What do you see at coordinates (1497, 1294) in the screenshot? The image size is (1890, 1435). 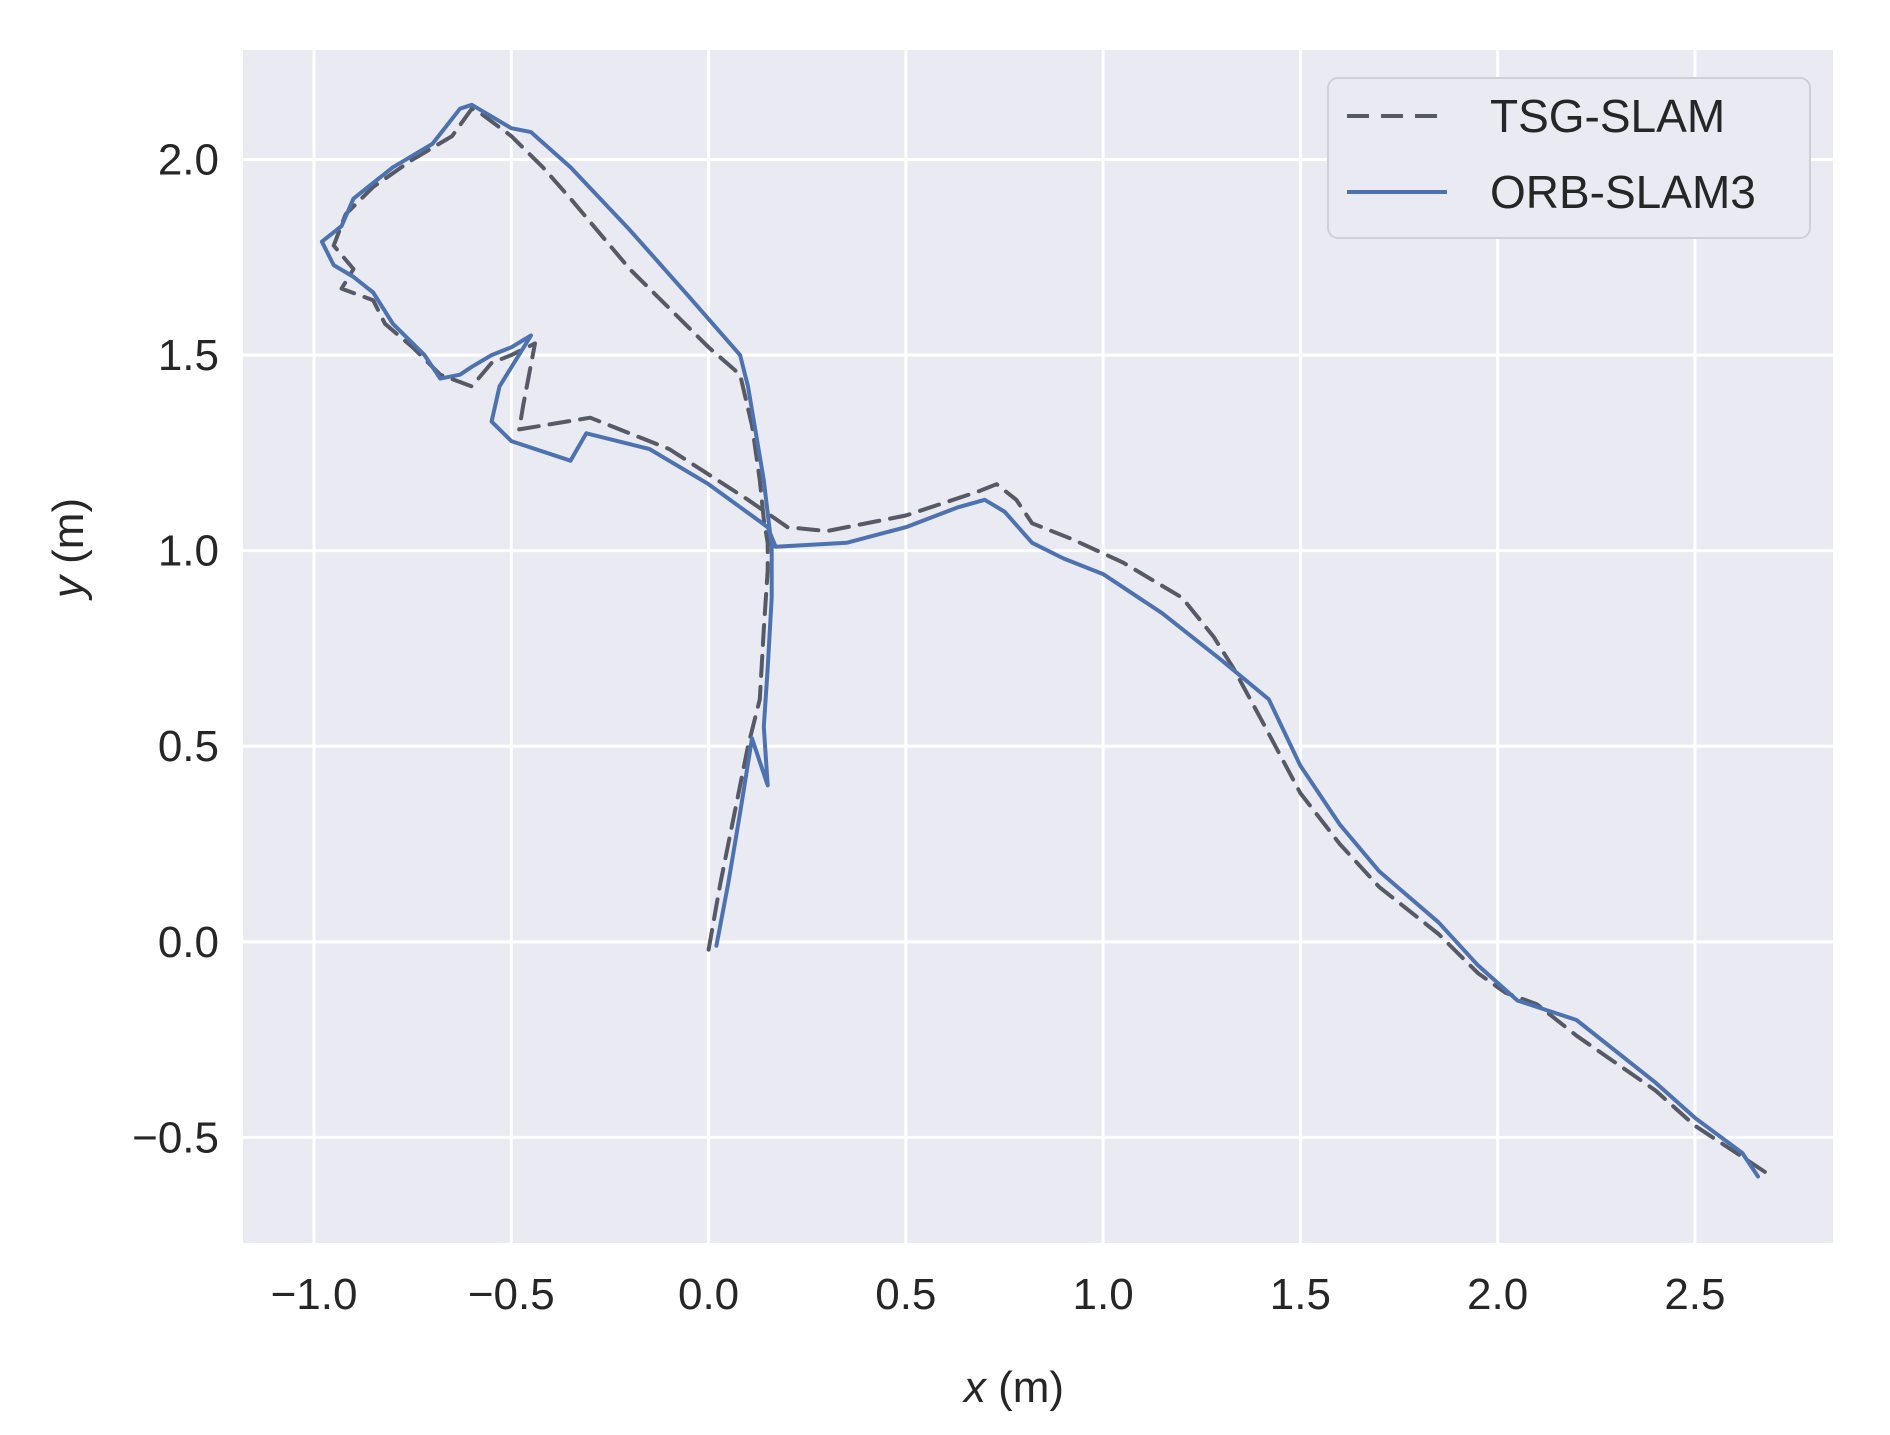 I see `x-tick-label: 2.0` at bounding box center [1497, 1294].